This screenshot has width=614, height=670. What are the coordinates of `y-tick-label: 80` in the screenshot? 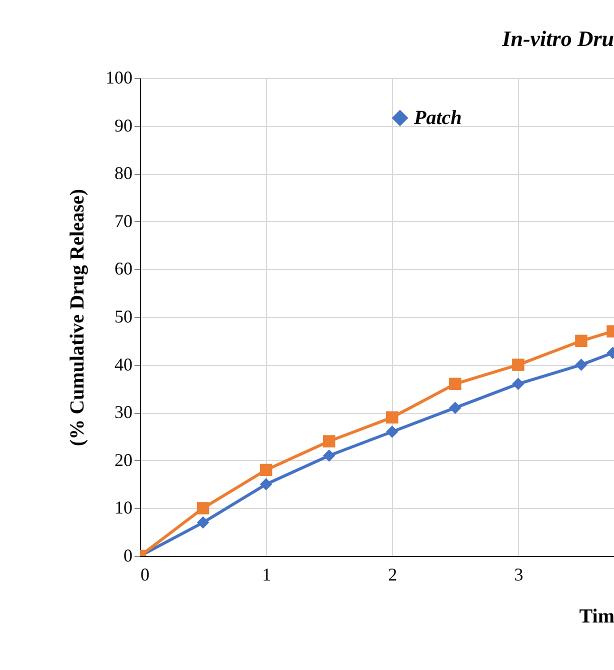 It's located at (123, 173).